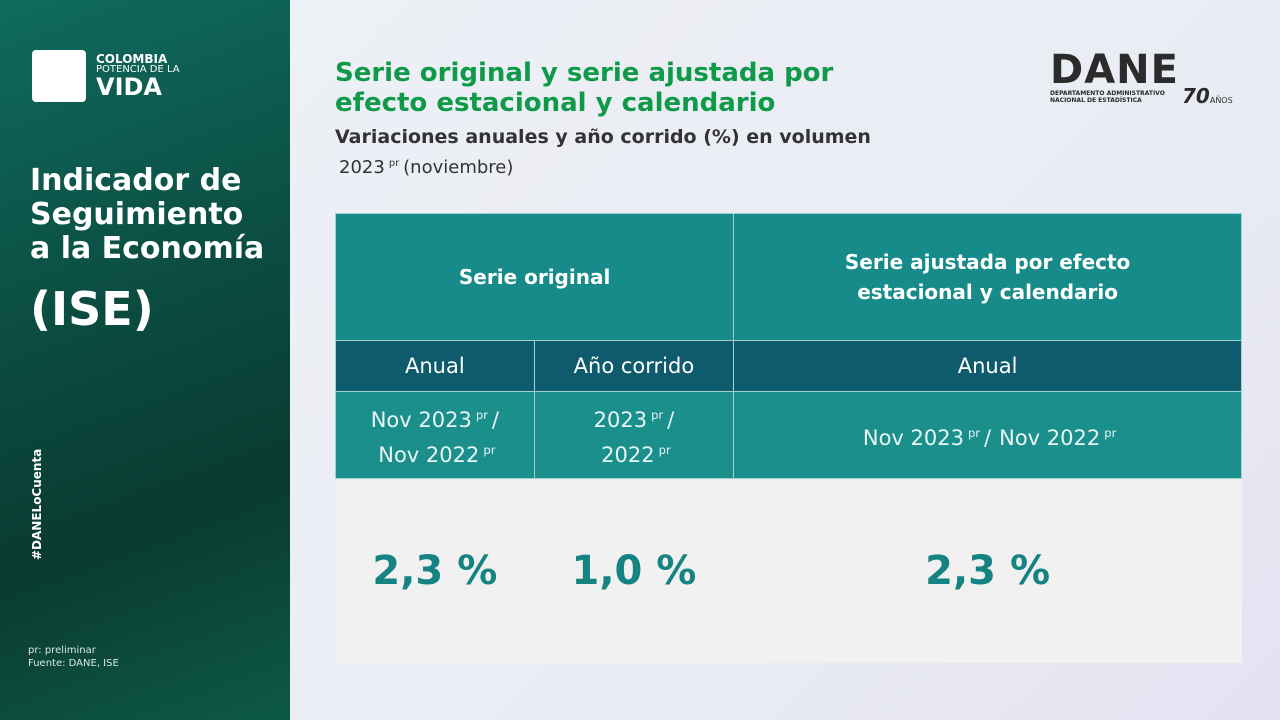 Image resolution: width=1280 pixels, height=720 pixels. What do you see at coordinates (37, 504) in the screenshot?
I see `hashtag: #DANELoCuenta` at bounding box center [37, 504].